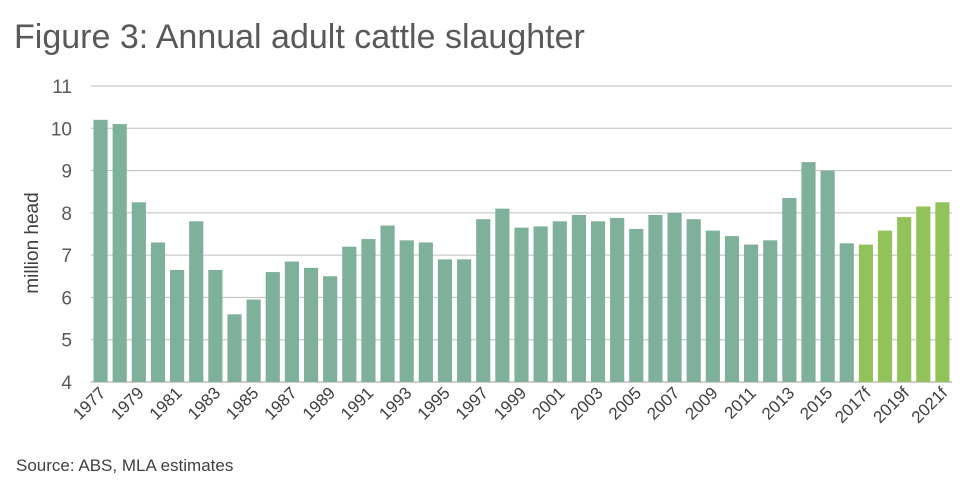  Describe the element at coordinates (674, 297) in the screenshot. I see `bar-2007` at that location.